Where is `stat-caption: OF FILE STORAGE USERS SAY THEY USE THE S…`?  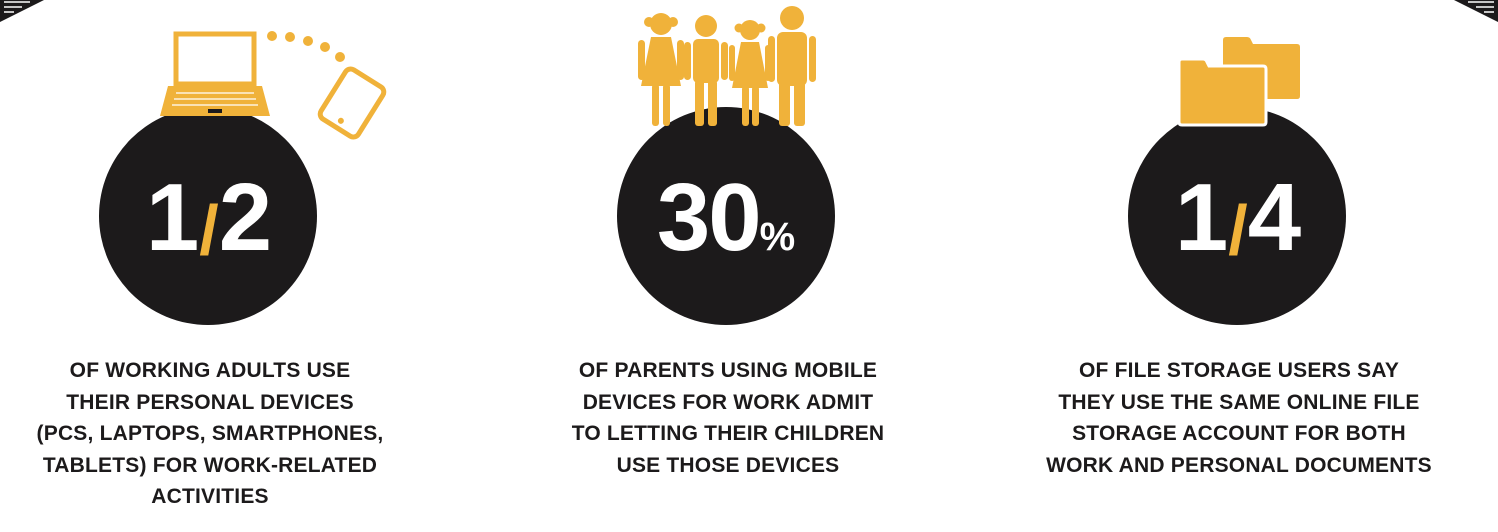
stat-caption: OF FILE STORAGE USERS SAY THEY USE THE S… is located at coordinates (1239, 418).